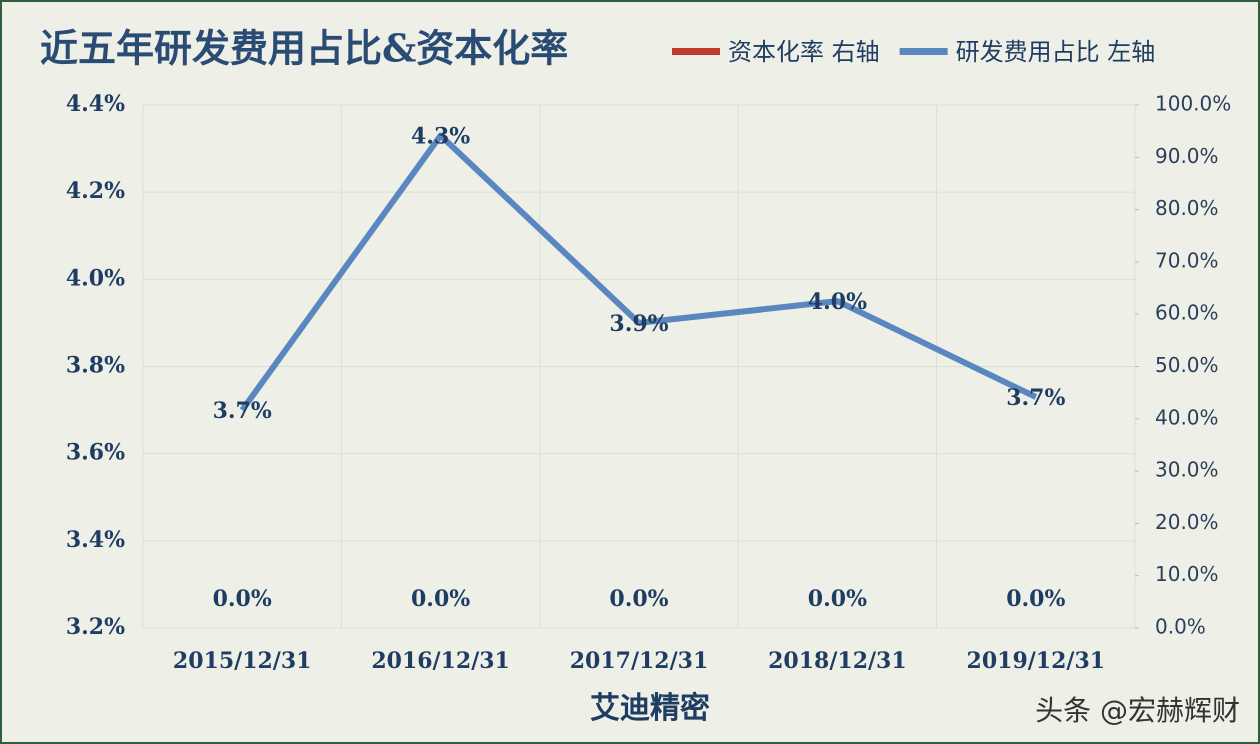  I want to click on y2-tick-label: 40.0%, so click(1187, 417).